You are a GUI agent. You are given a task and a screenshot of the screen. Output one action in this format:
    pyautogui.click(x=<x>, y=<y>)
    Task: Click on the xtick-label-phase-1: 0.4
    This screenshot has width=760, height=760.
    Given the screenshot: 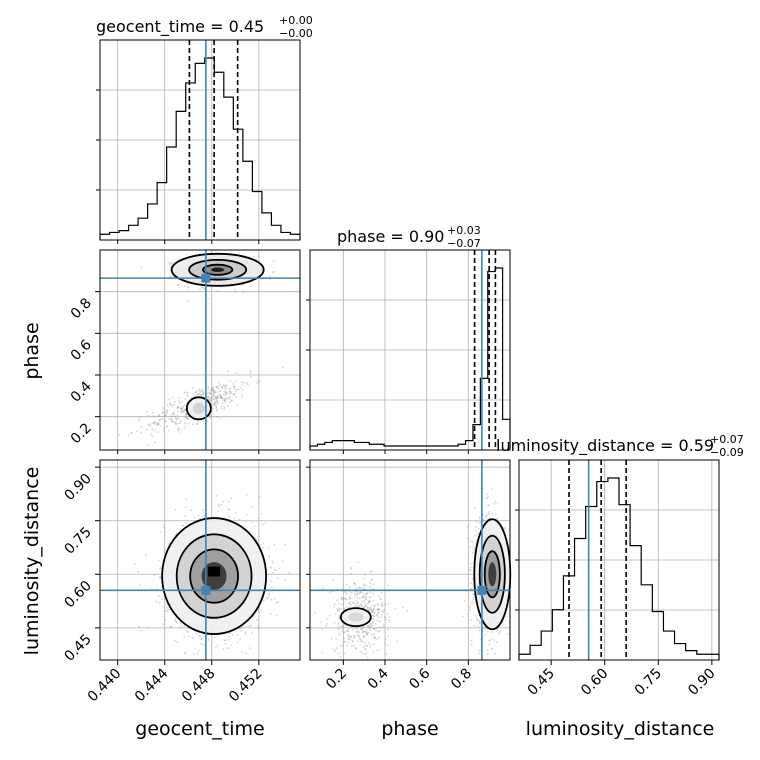 What is the action you would take?
    pyautogui.click(x=378, y=678)
    